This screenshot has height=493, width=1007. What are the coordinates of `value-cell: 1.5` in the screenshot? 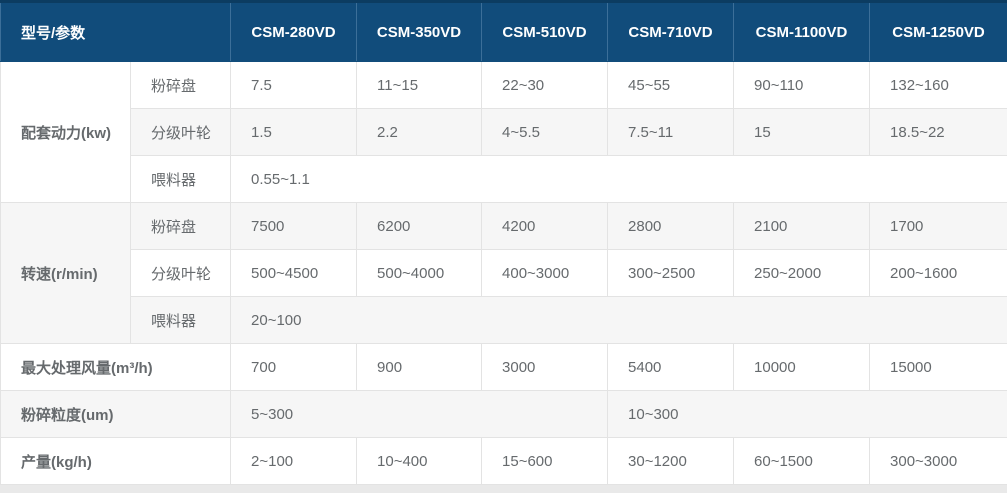 It's located at (294, 132).